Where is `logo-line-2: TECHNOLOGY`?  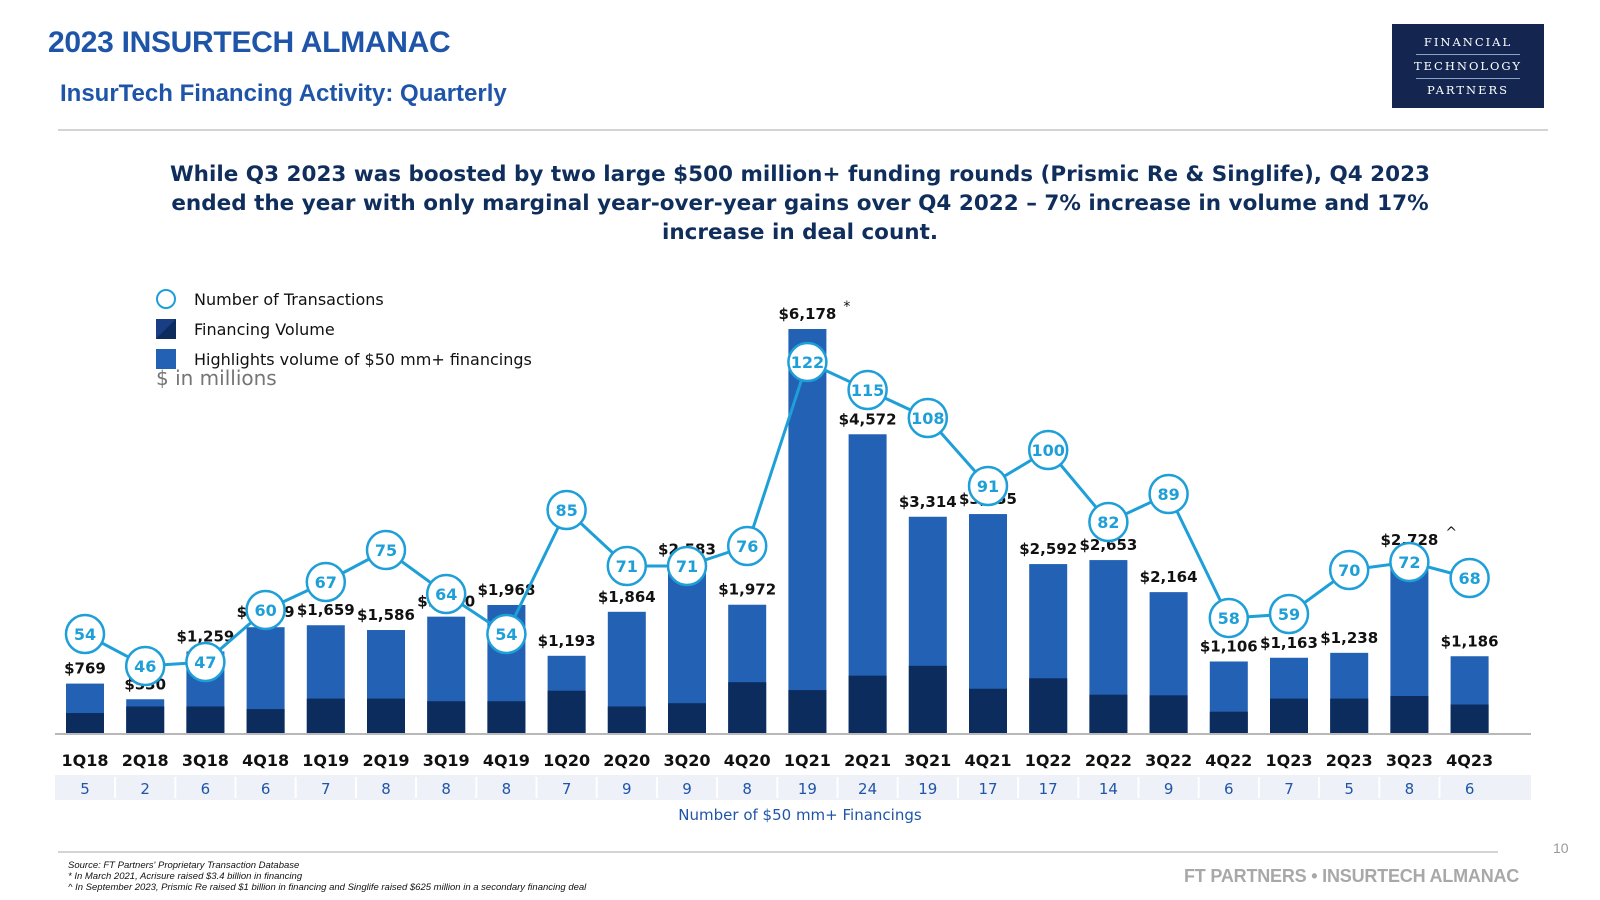
logo-line-2: TECHNOLOGY is located at coordinates (1468, 65).